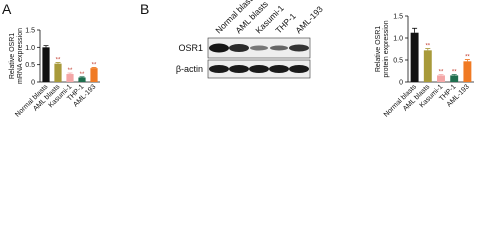 This screenshot has height=240, width=500. I want to click on lane-label: AML-193, so click(309, 20).